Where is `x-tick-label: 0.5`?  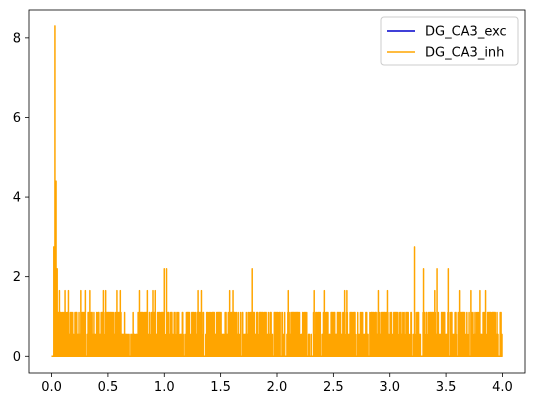
x-tick-label: 0.5 is located at coordinates (108, 387).